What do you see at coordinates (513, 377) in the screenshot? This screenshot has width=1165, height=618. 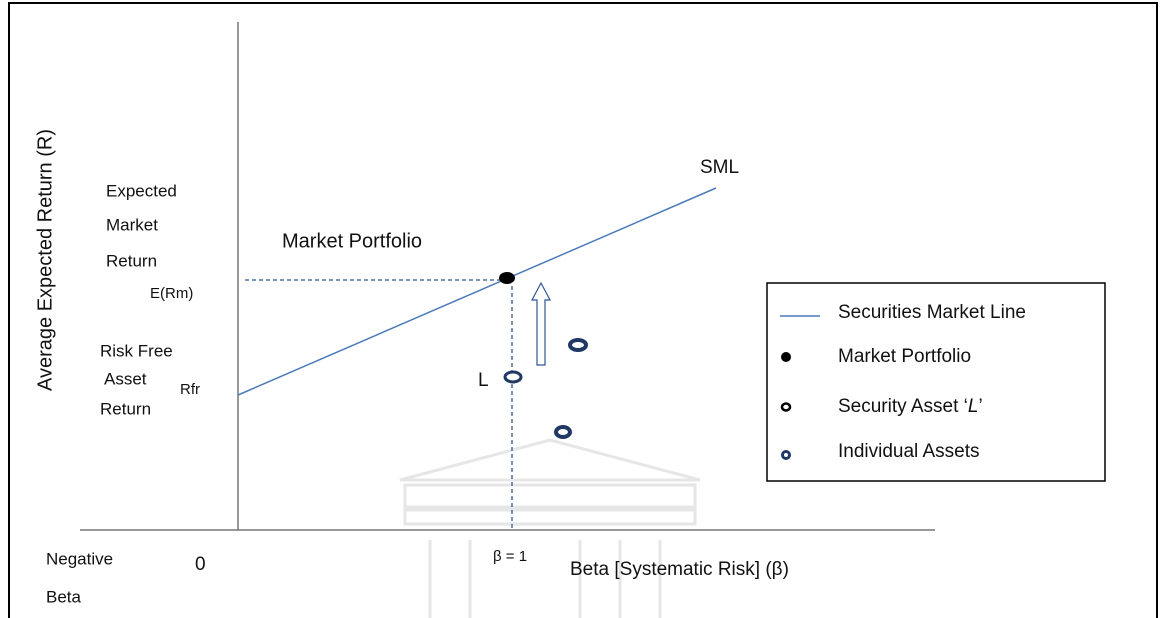 I see `security-l-point` at bounding box center [513, 377].